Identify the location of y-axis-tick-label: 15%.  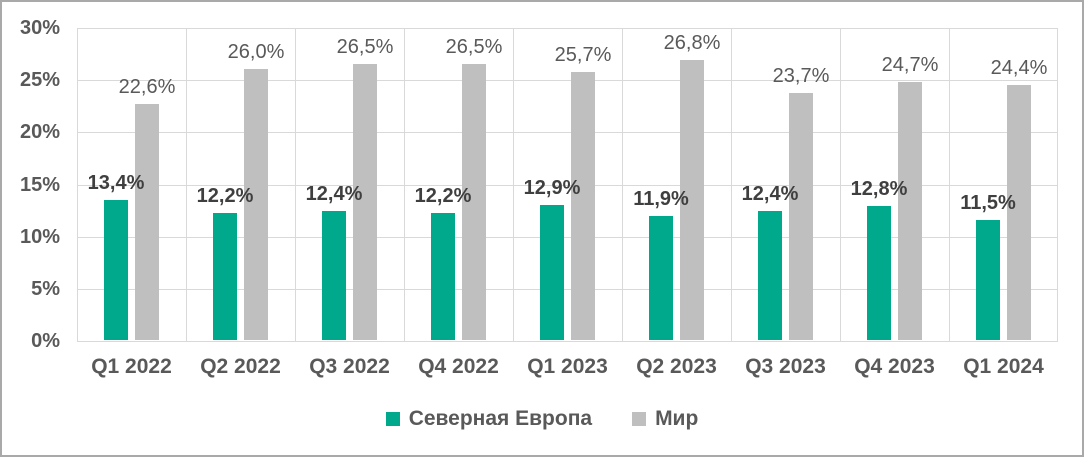
(39, 184).